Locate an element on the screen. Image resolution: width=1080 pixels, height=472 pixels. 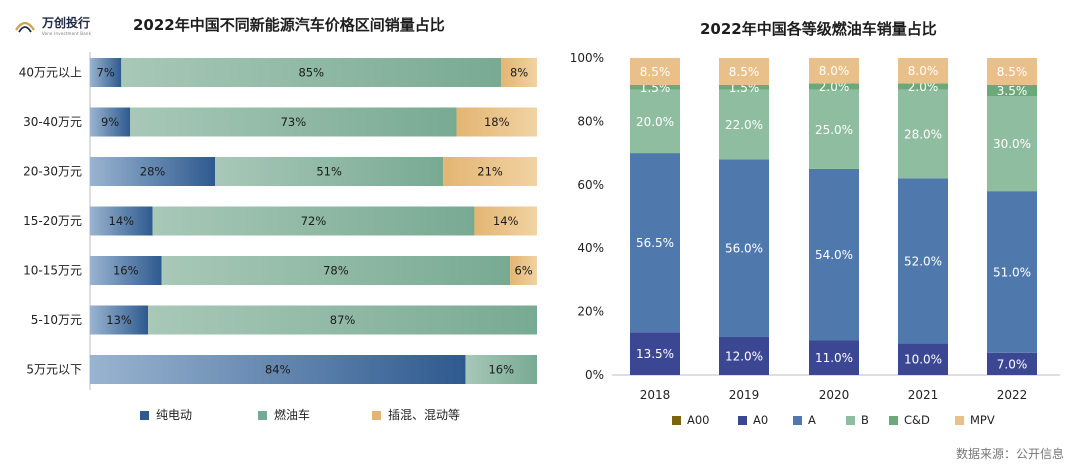
data-label: 9% is located at coordinates (110, 122).